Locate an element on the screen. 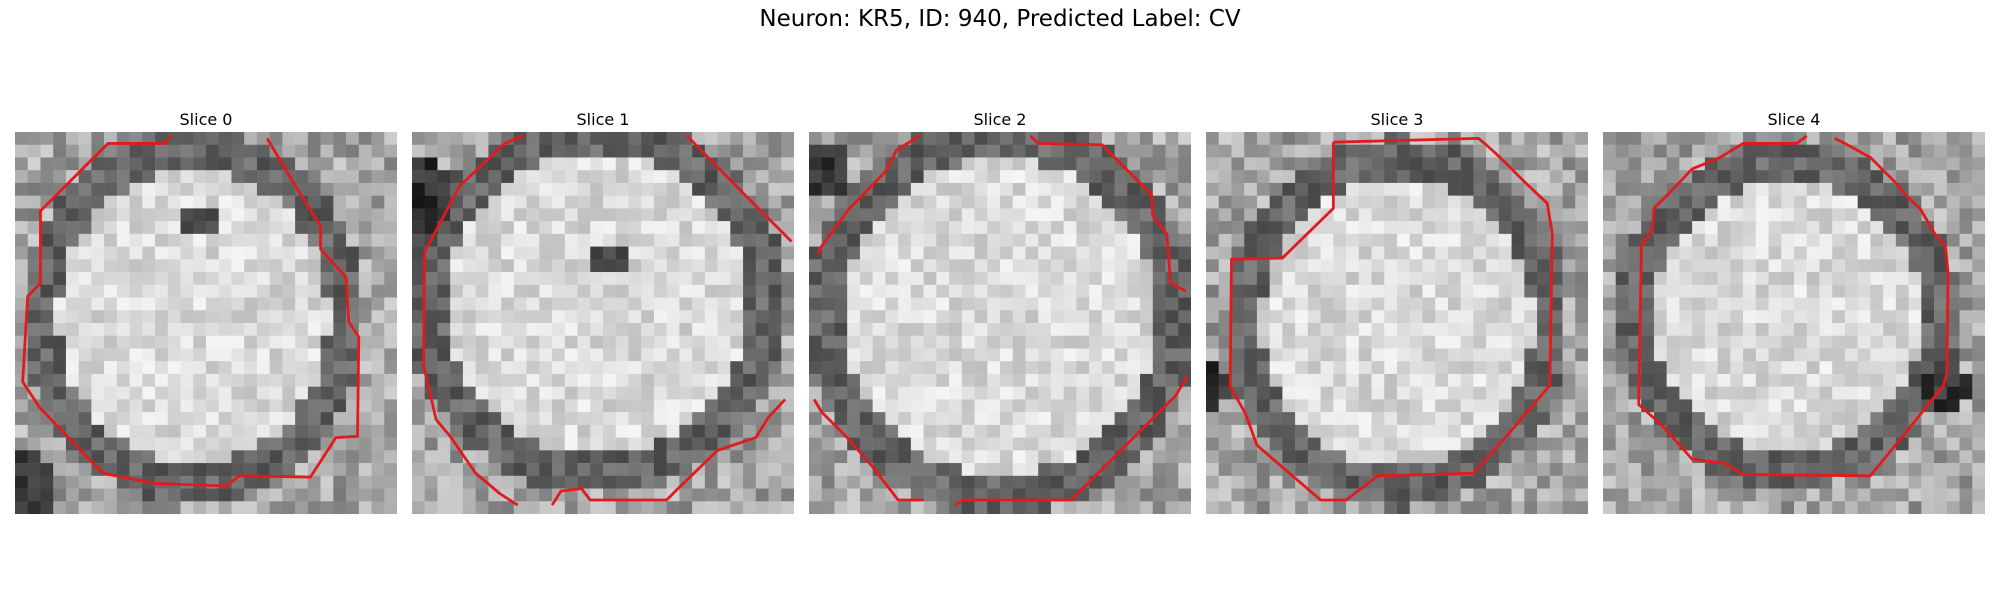 The image size is (2000, 600). slice-title: Slice 0 is located at coordinates (206, 119).